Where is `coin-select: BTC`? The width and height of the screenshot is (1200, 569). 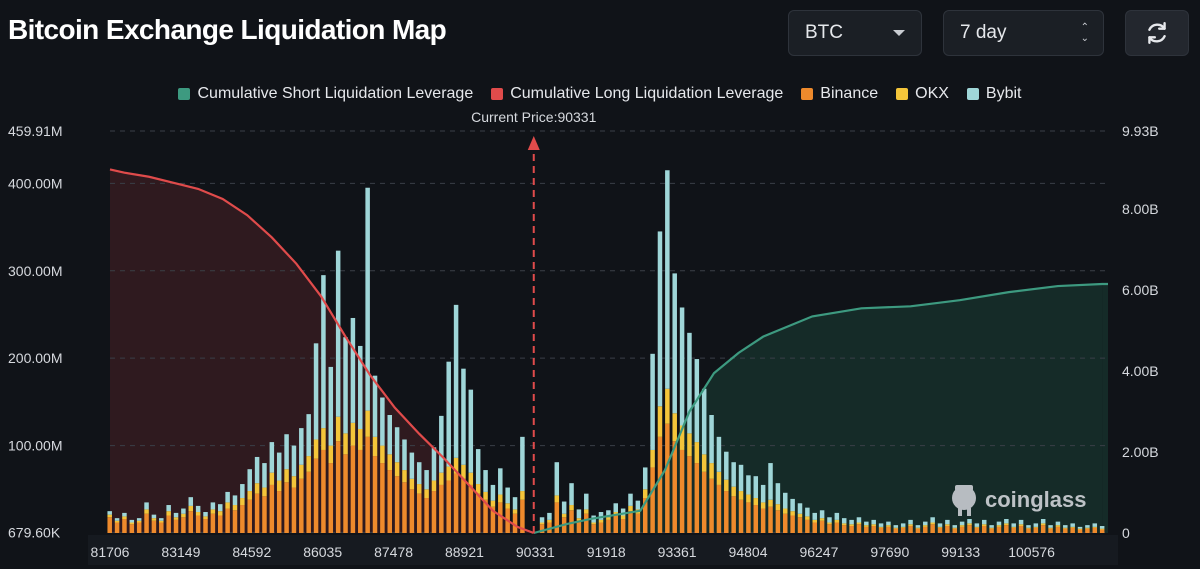 coin-select: BTC is located at coordinates (855, 33).